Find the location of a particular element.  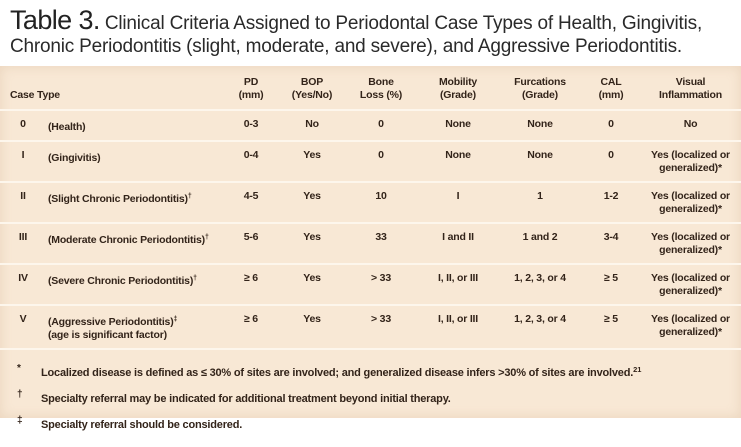

table-row-health: 0 (Health) 0-3 No 0 None None 0 No is located at coordinates (370, 125).